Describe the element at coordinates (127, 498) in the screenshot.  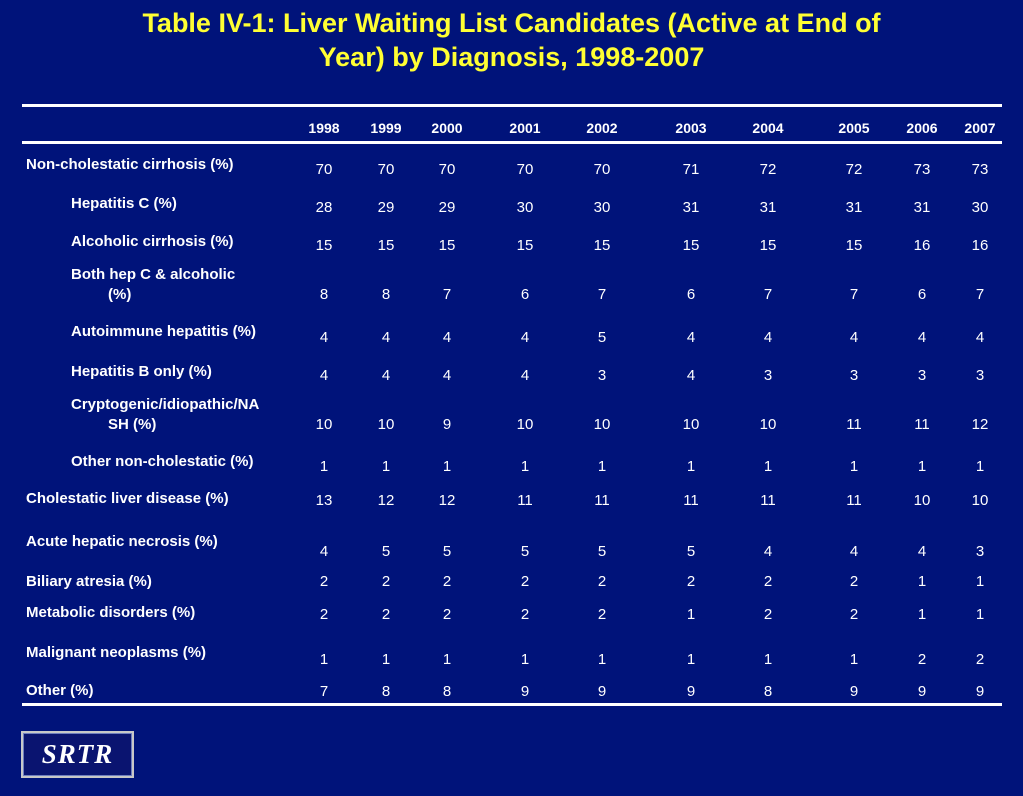
I see `row-label: Cholestatic liver disease (%)` at that location.